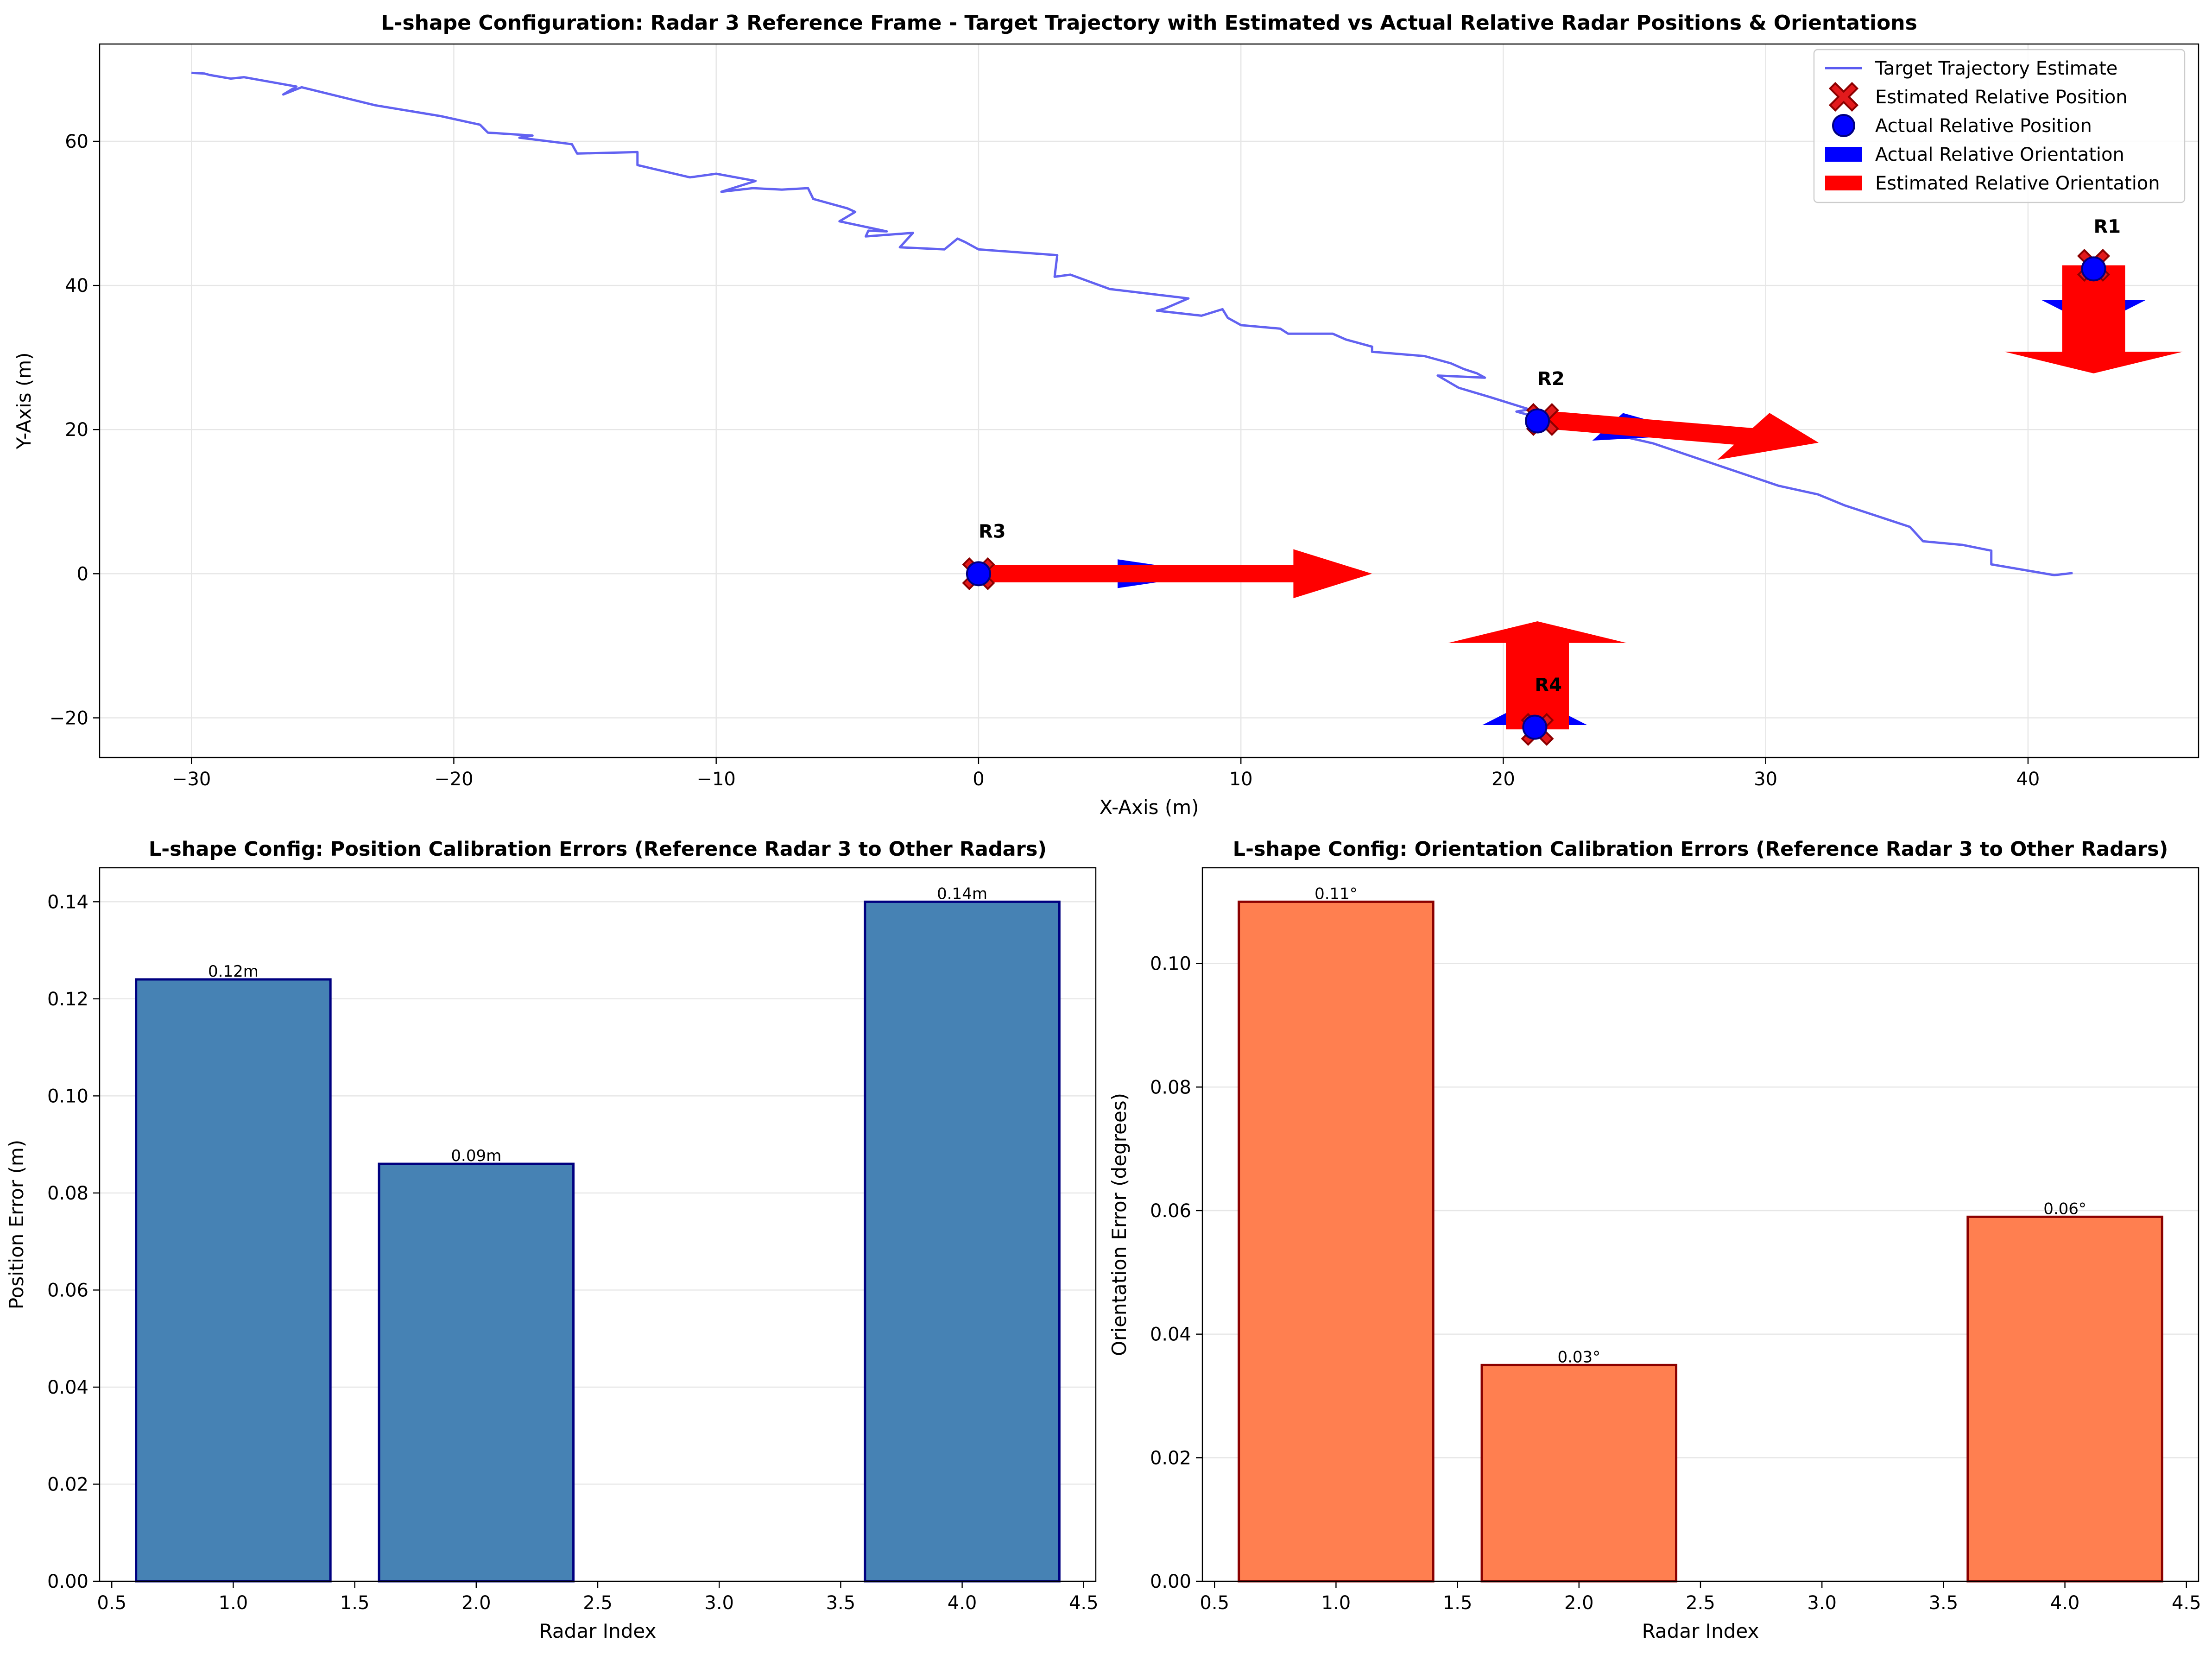 This screenshot has height=1654, width=2212. I want to click on bar-value-label: 0.12m, so click(233, 971).